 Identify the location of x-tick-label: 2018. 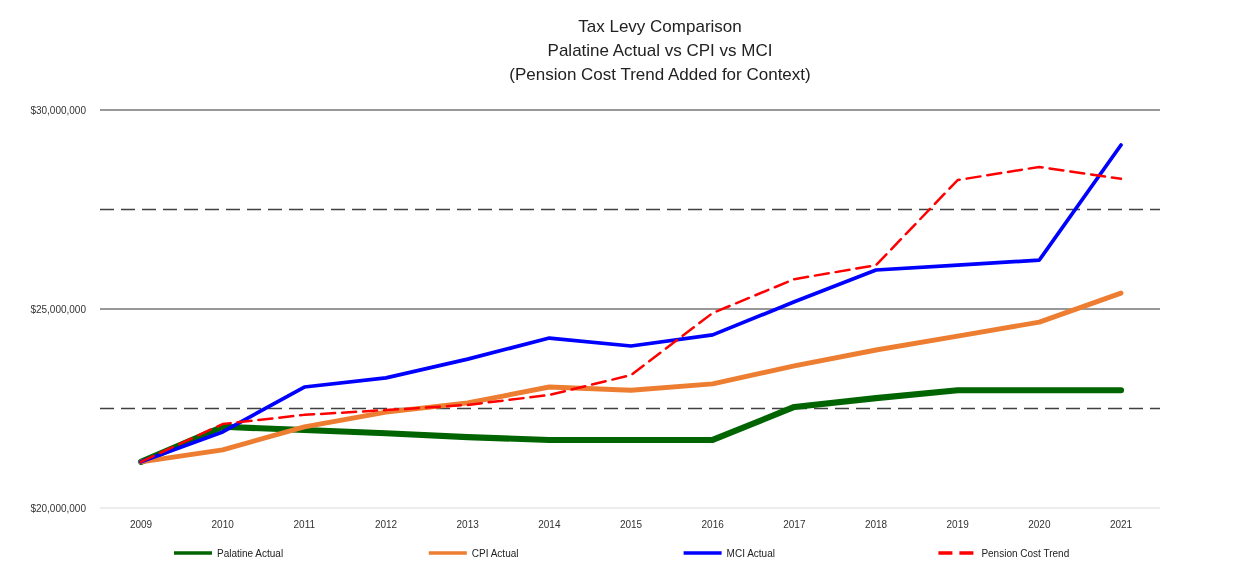
(876, 524).